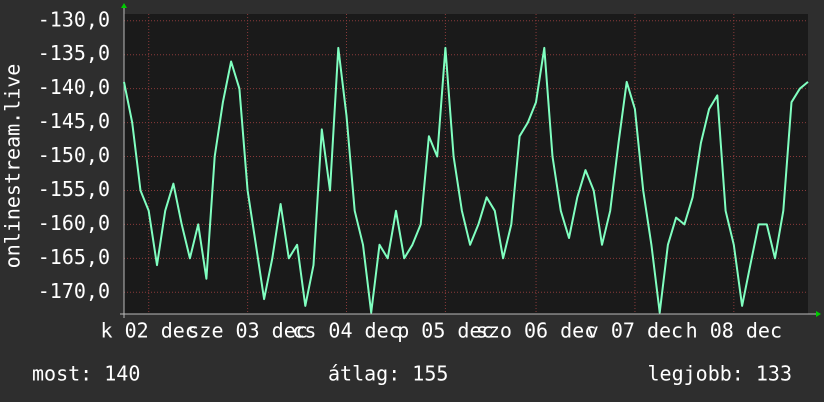 The width and height of the screenshot is (824, 402). I want to click on y-tick-label: -150,0, so click(74, 155).